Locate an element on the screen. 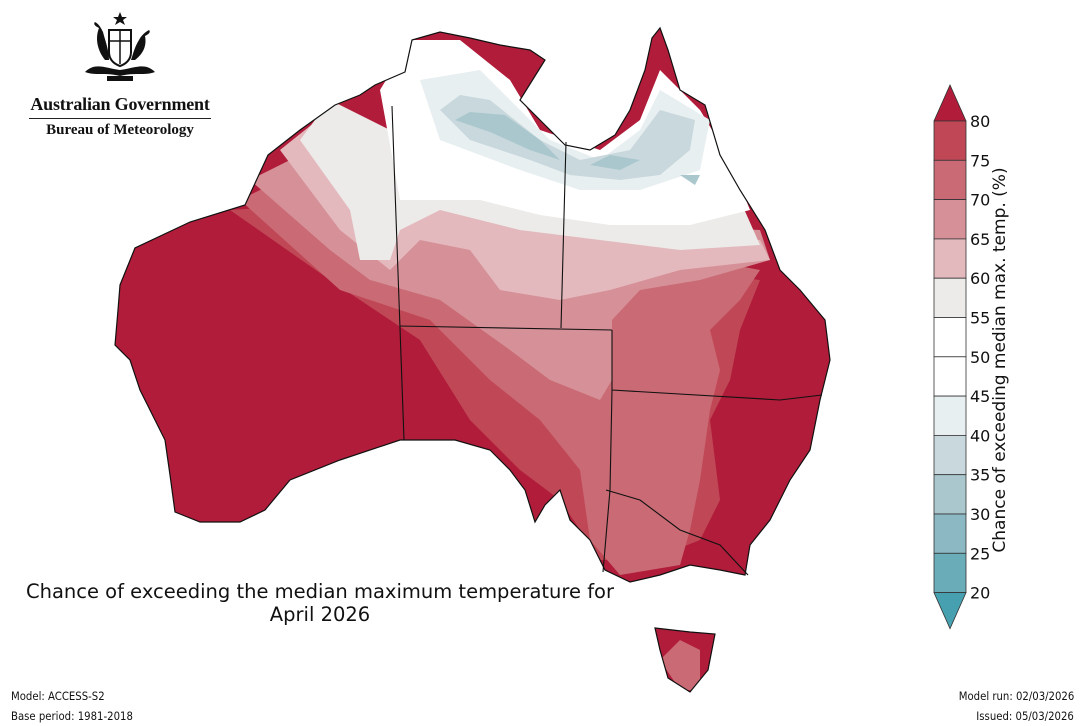 The width and height of the screenshot is (1085, 726). border-sa is located at coordinates (607, 481).